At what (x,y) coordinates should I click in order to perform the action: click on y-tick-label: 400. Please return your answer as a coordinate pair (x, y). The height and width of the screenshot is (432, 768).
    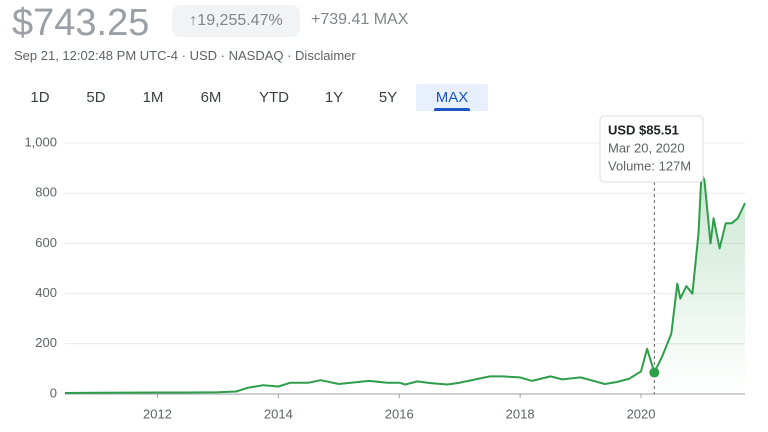
    Looking at the image, I should click on (46, 292).